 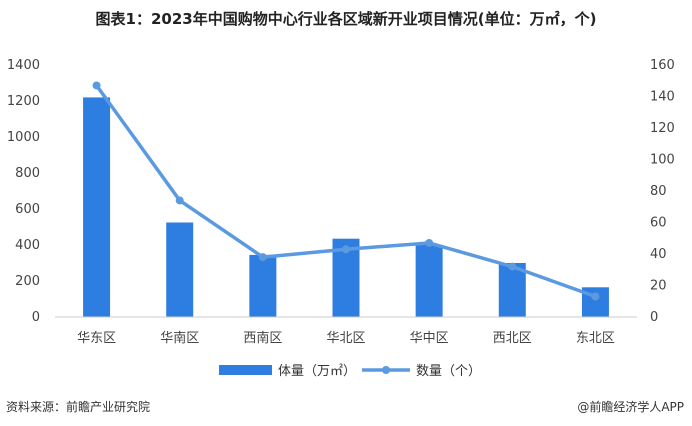 I want to click on source-note: 资料来源：前瞻产业研究院, so click(x=78, y=407).